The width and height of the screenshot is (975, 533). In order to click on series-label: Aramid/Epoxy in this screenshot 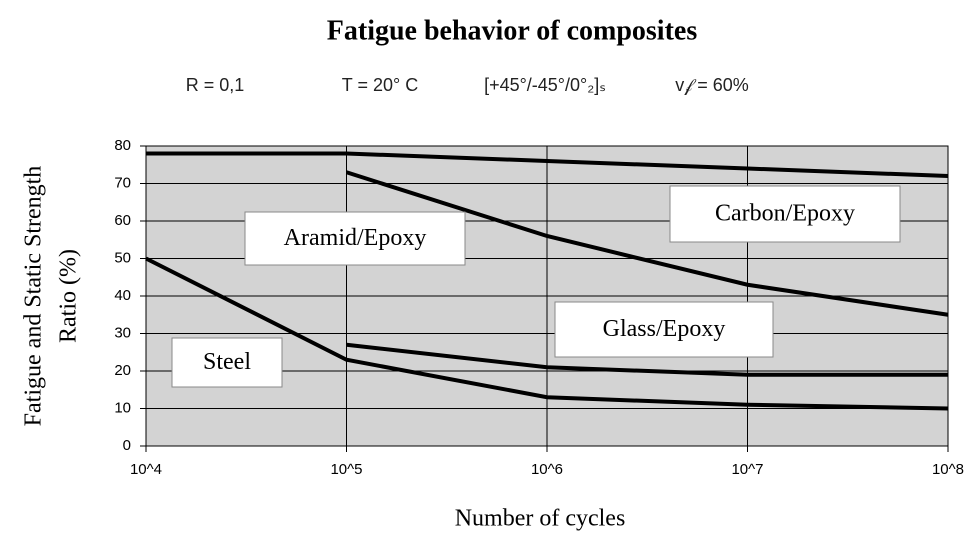, I will do `click(355, 238)`.